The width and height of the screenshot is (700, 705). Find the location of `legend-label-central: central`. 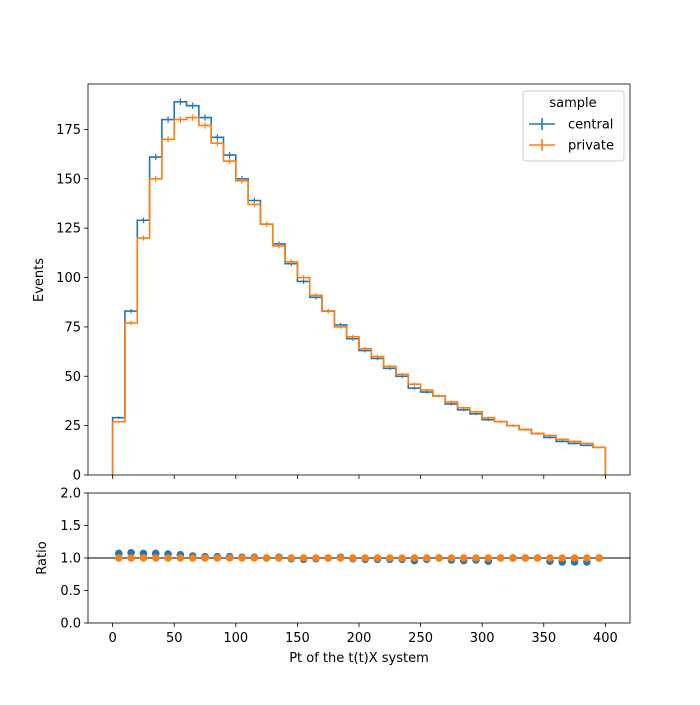

legend-label-central: central is located at coordinates (590, 125).